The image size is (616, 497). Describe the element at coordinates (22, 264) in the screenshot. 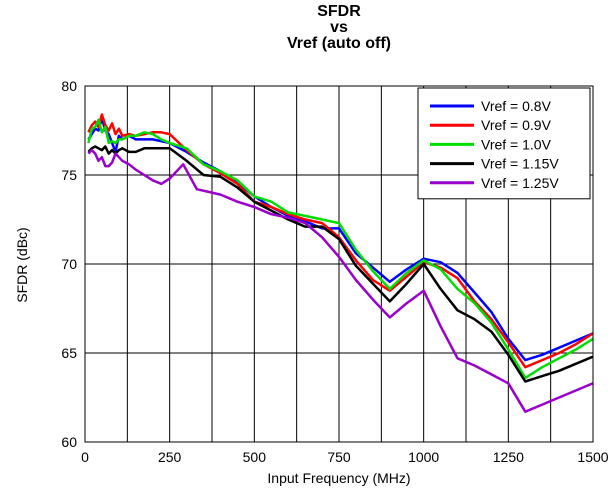

I see `y-axis-label: SFDR (dBc)` at that location.